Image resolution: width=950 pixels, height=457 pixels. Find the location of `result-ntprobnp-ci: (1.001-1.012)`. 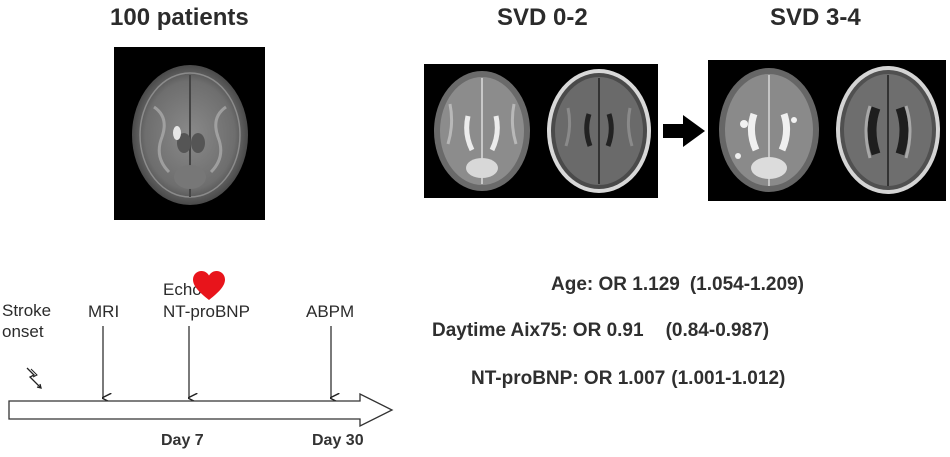

result-ntprobnp-ci: (1.001-1.012) is located at coordinates (728, 378).